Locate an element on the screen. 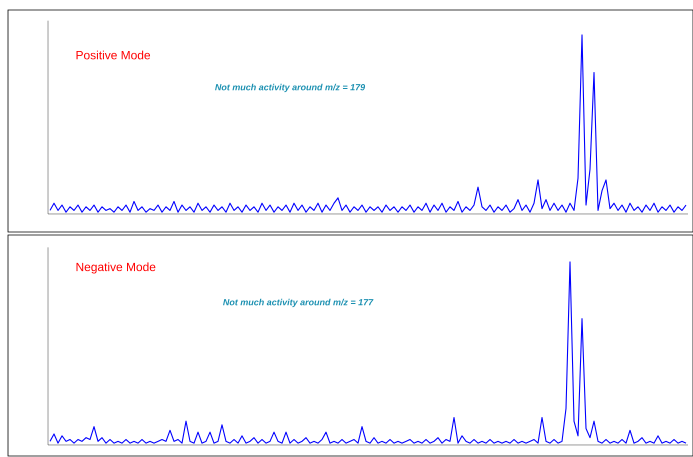 The height and width of the screenshot is (457, 693). annotation: Not much activity around m/z = 177 is located at coordinates (298, 303).